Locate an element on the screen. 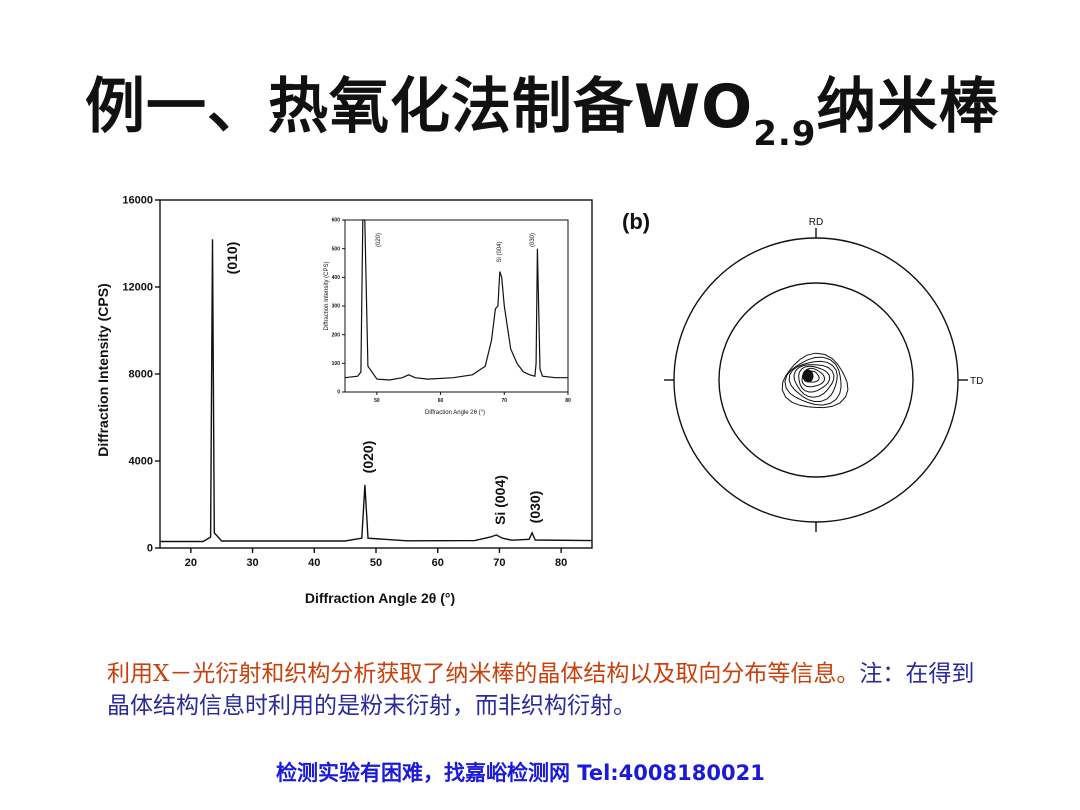 Image resolution: width=1080 pixels, height=810 pixels. caption-blue: 注：在得到晶体结构信息时利用的是粉末衍射，而非织构衍射。 is located at coordinates (541, 690).